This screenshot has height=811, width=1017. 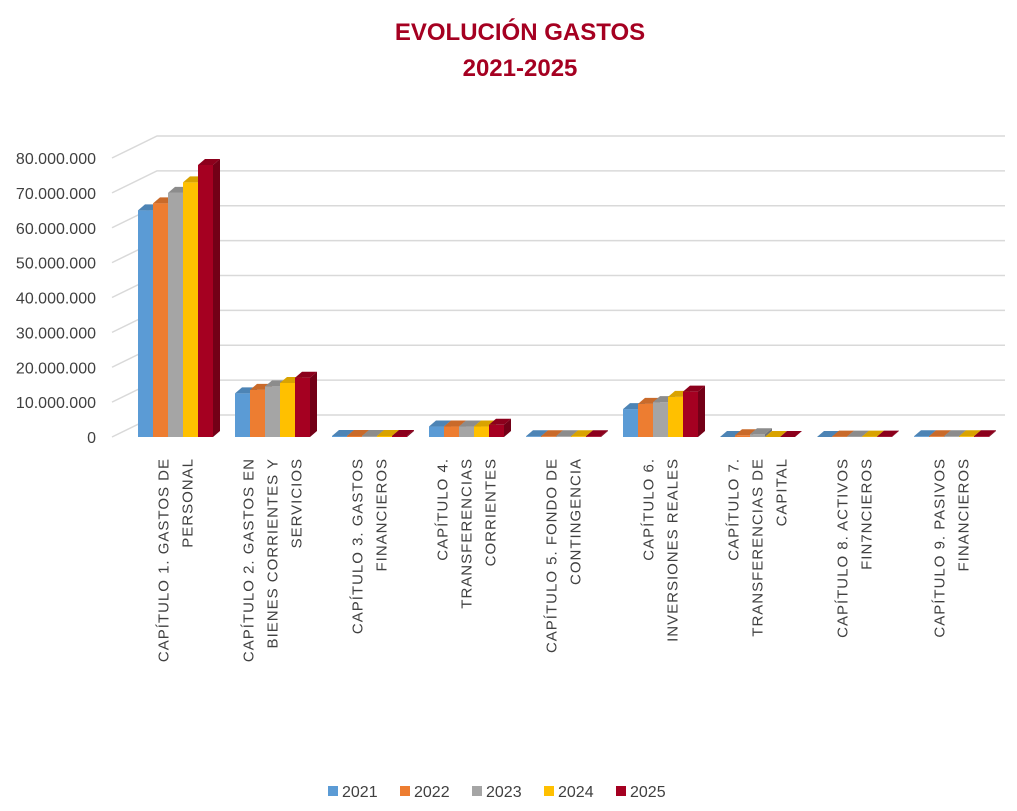 What do you see at coordinates (648, 792) in the screenshot?
I see `legend-label: 2025` at bounding box center [648, 792].